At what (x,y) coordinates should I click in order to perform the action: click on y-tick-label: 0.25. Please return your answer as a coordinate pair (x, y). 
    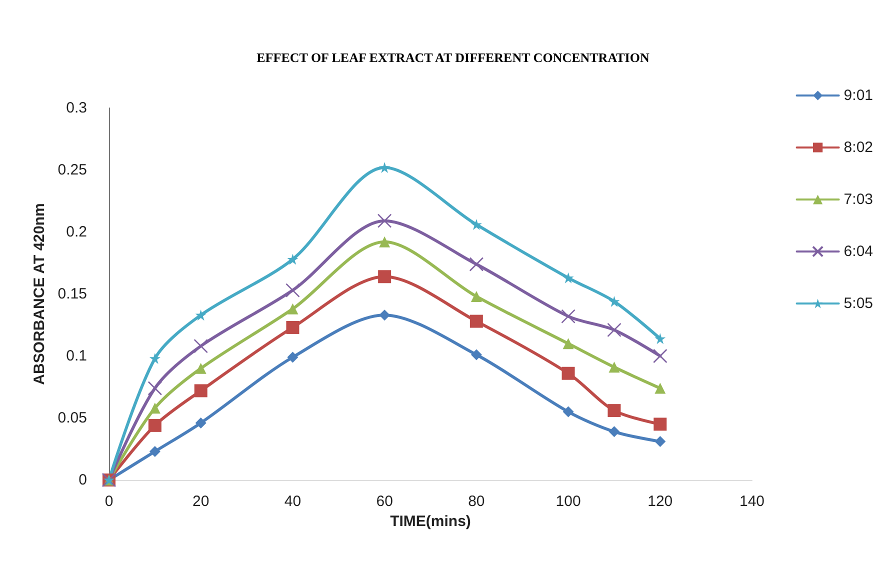
    Looking at the image, I should click on (72, 170).